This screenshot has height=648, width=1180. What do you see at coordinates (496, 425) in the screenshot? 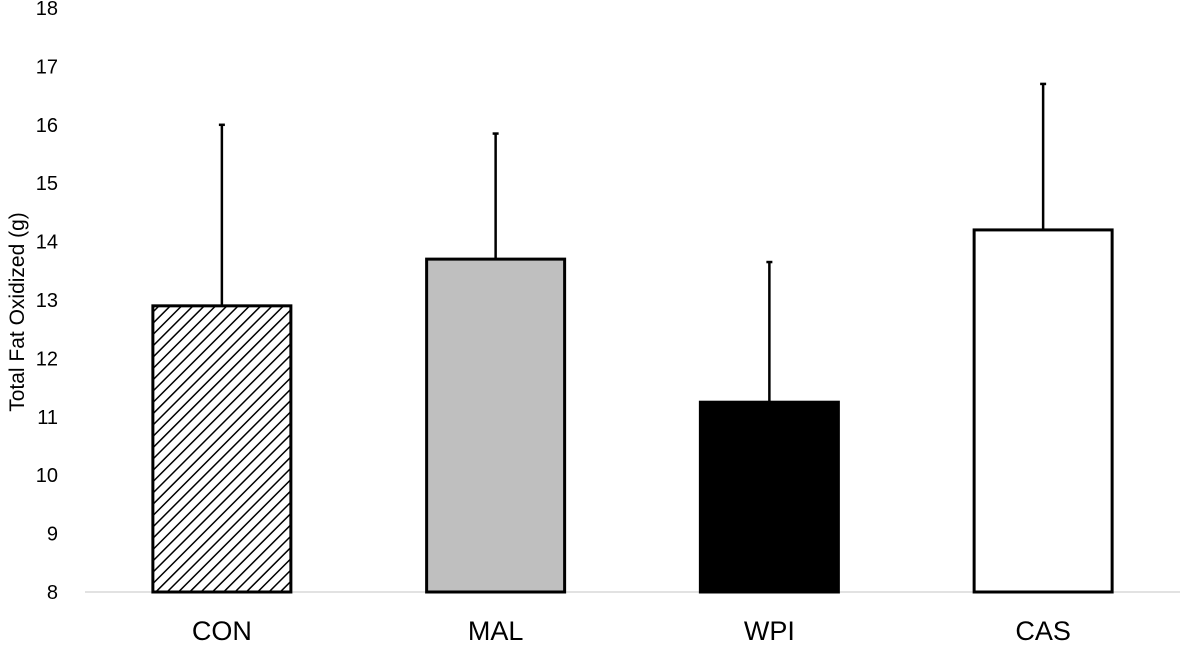
I see `bar-mal` at bounding box center [496, 425].